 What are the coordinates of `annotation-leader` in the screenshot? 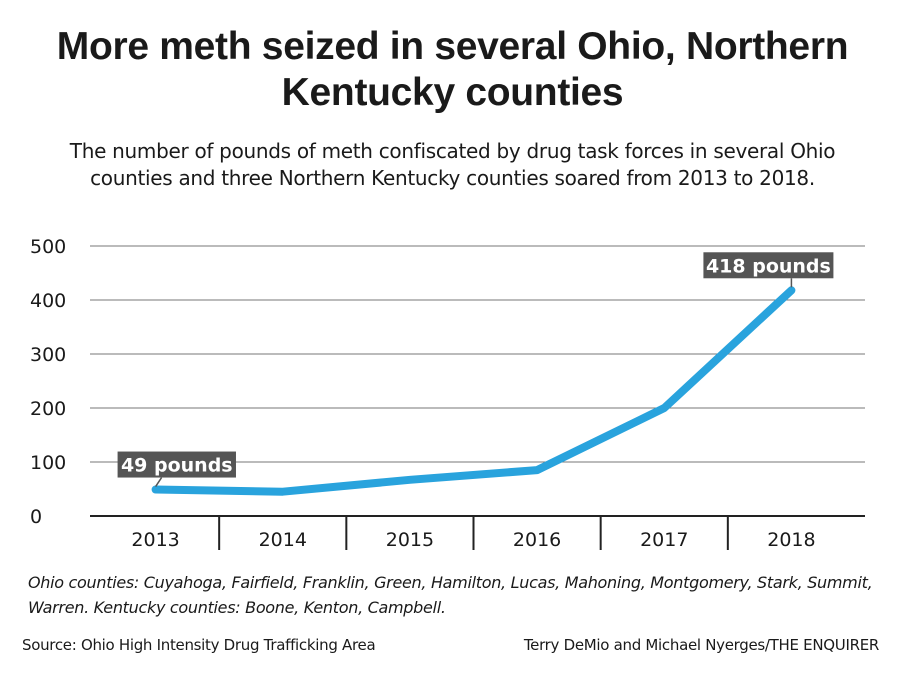 It's located at (158, 482).